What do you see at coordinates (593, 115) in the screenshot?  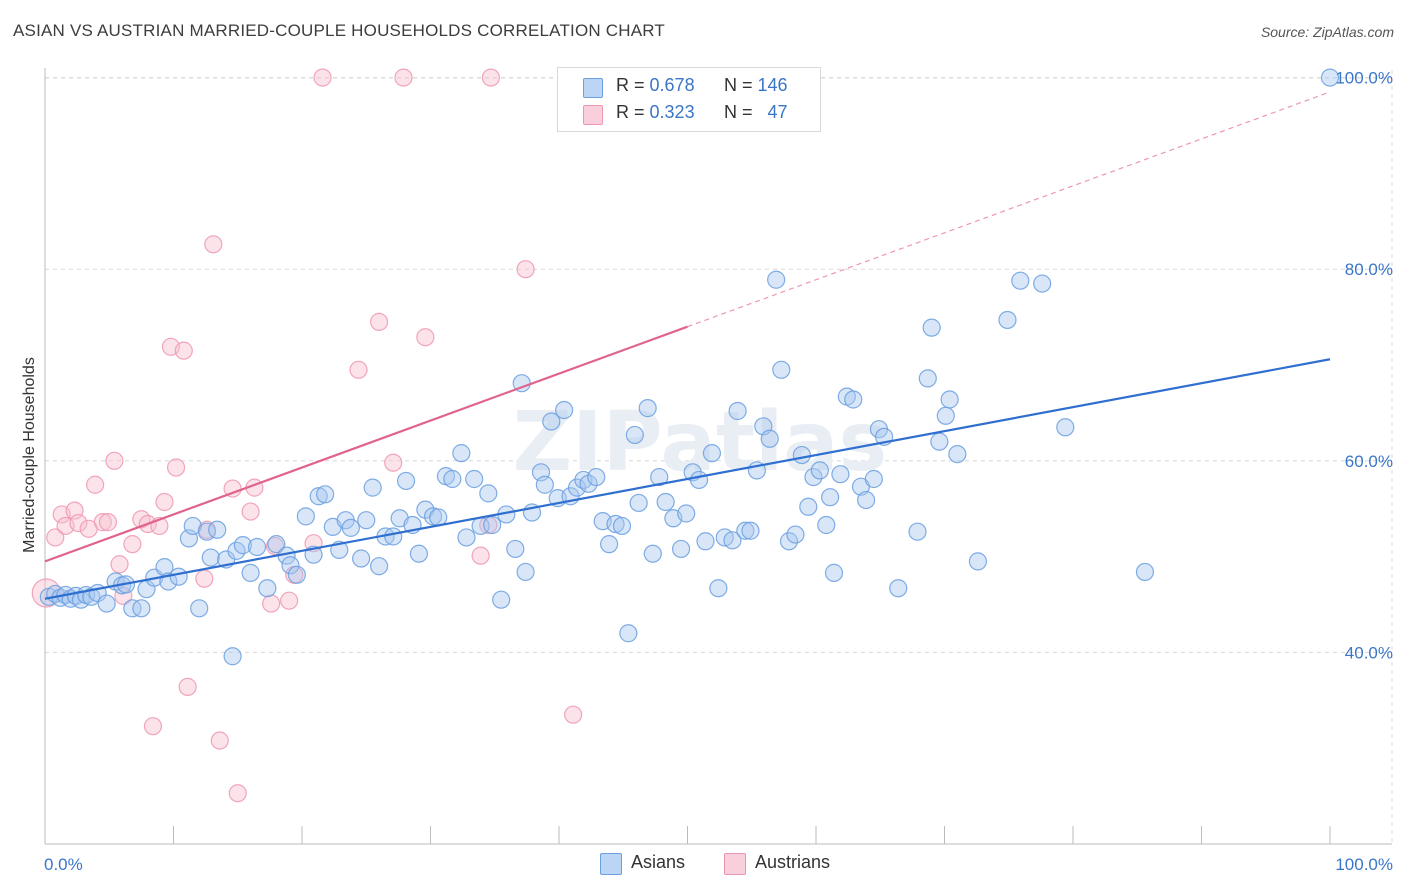 I see `austrians-swatch` at bounding box center [593, 115].